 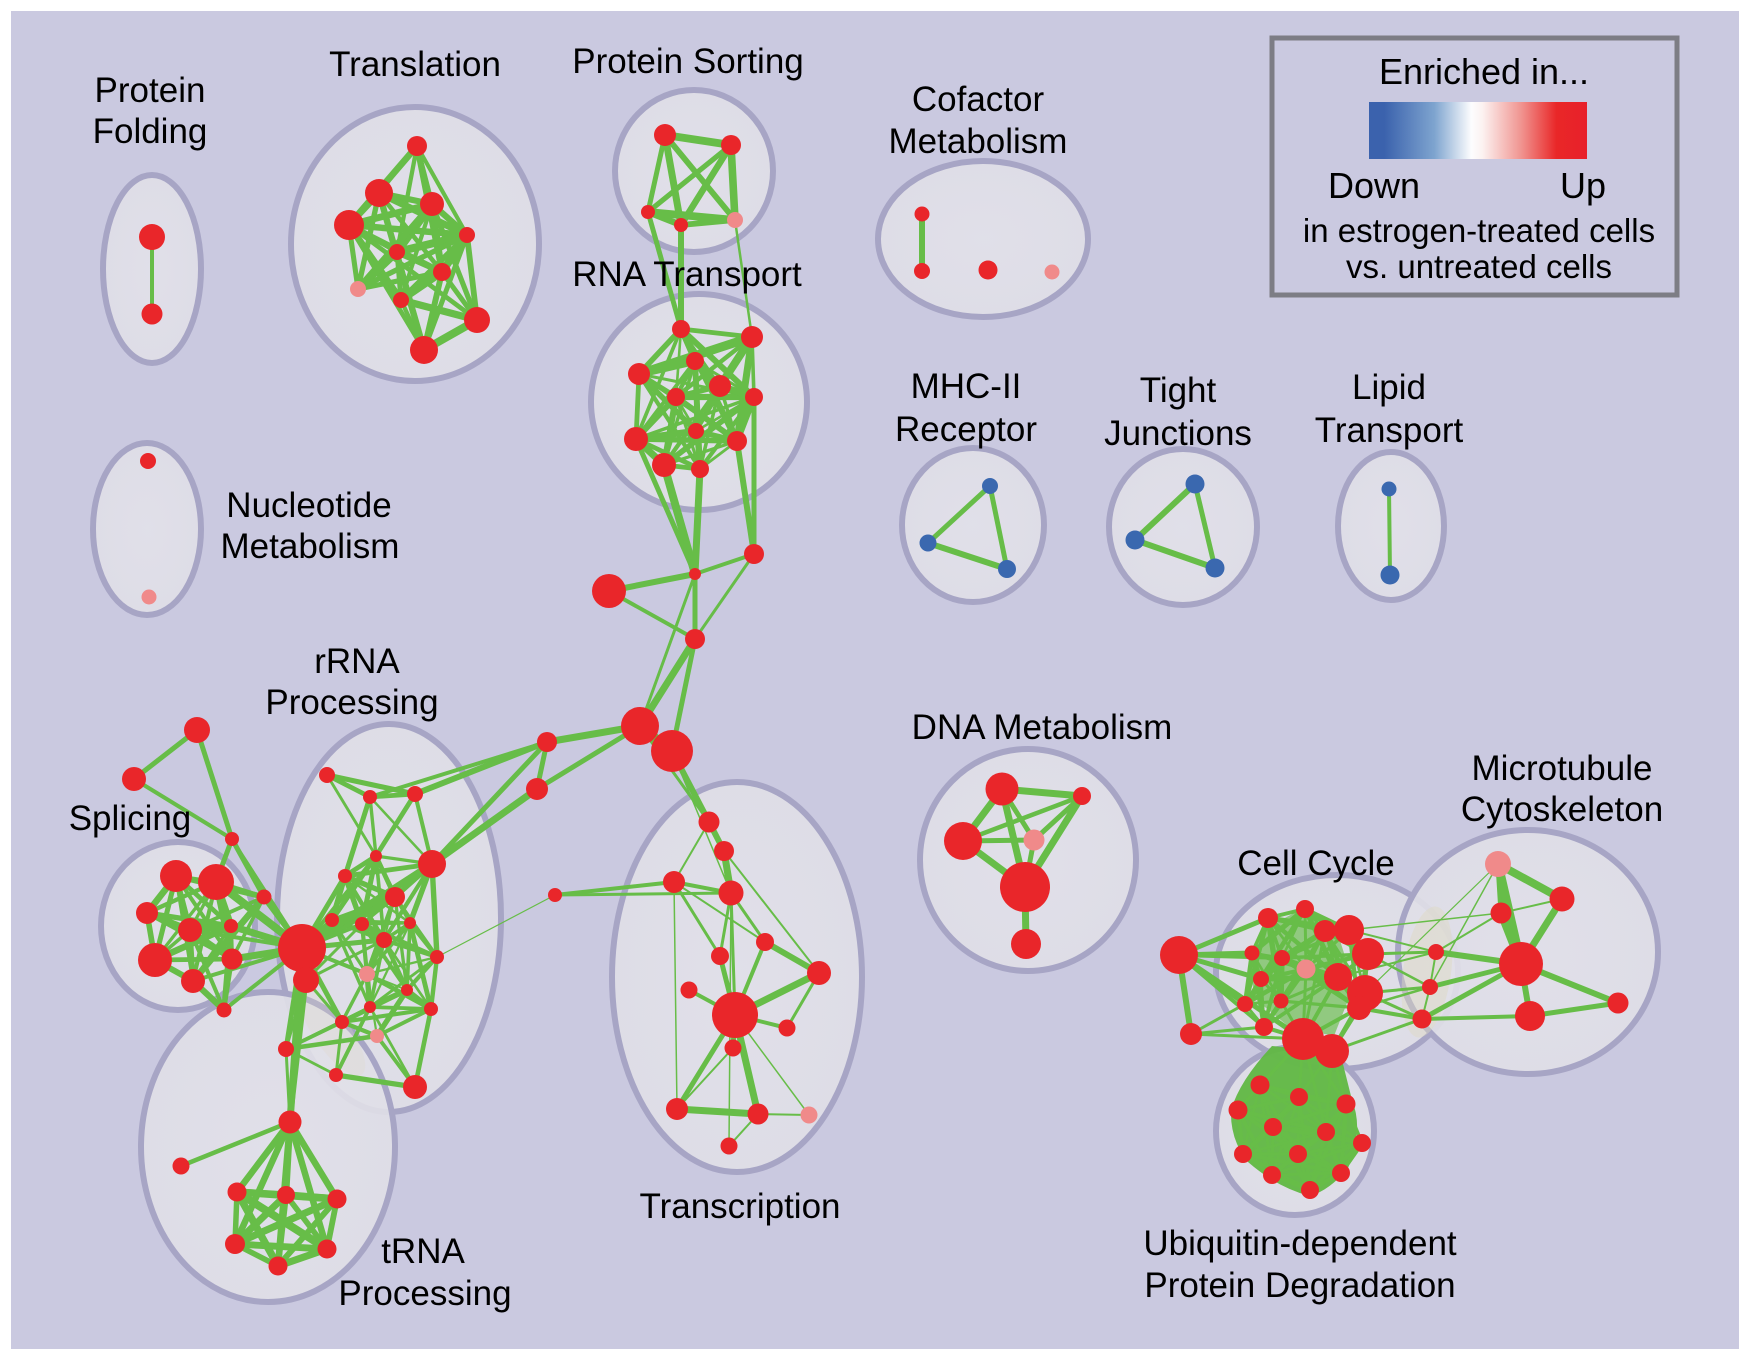 I want to click on svg-text: Microtubule, so click(x=1562, y=768).